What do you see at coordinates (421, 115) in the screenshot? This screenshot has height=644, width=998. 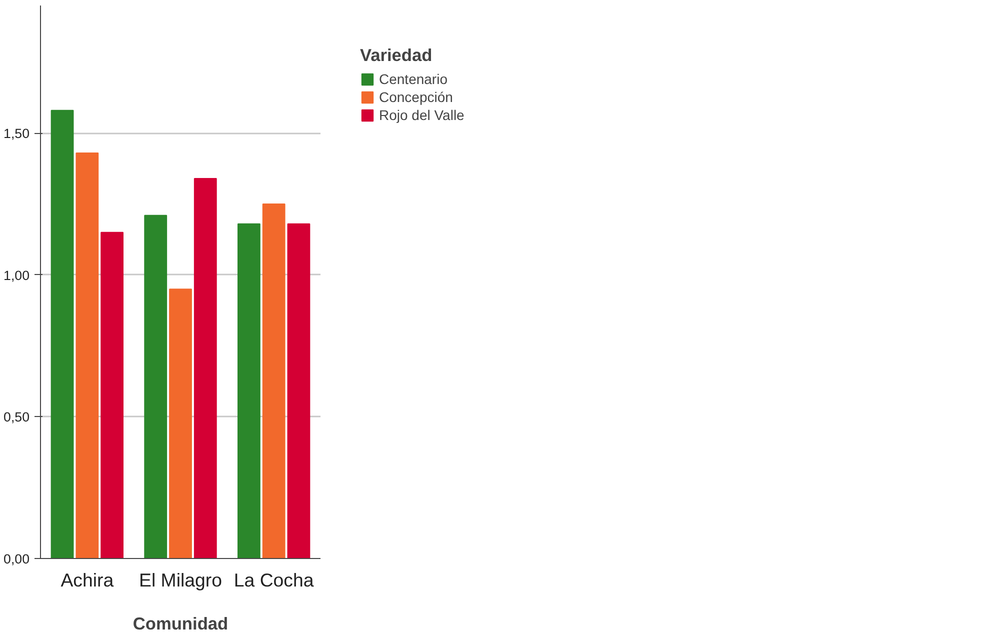 I see `legend-label: Rojo del Valle` at bounding box center [421, 115].